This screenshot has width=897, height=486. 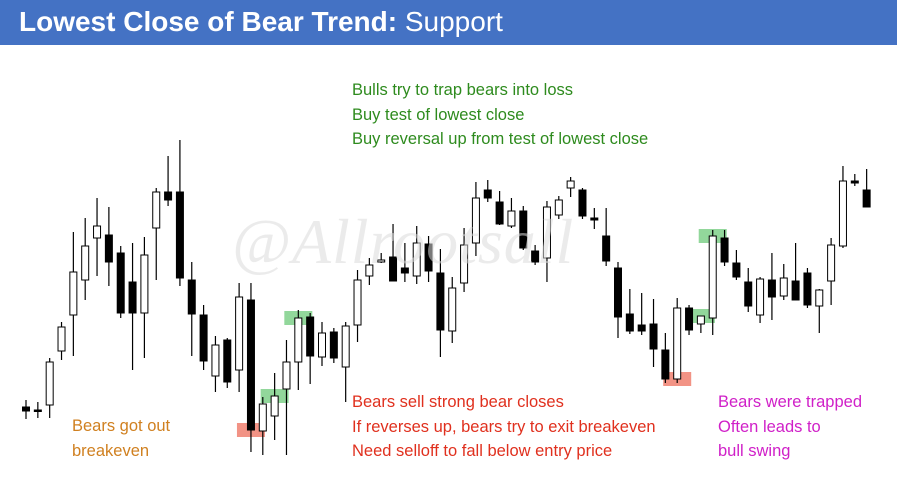 I want to click on title-regular: Support, so click(x=453, y=21).